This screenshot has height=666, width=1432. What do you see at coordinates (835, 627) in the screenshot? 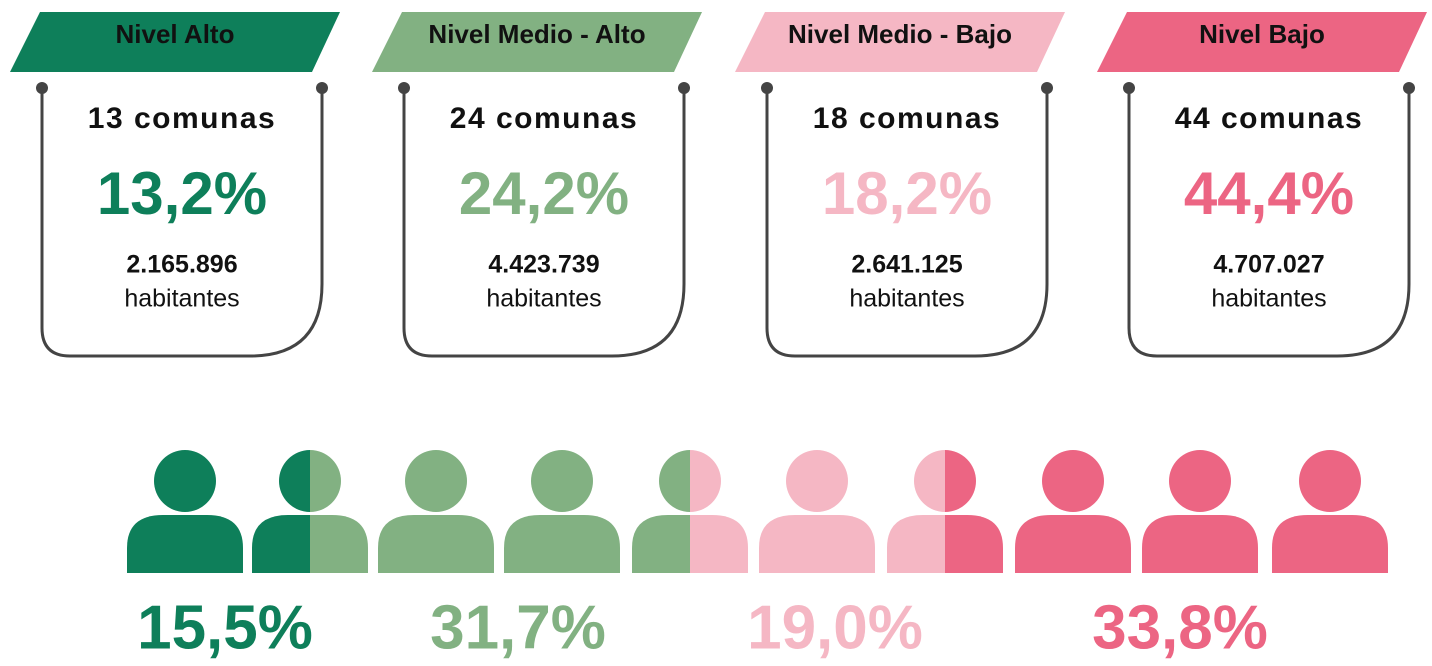
I see `group-percent: 19,0%` at bounding box center [835, 627].